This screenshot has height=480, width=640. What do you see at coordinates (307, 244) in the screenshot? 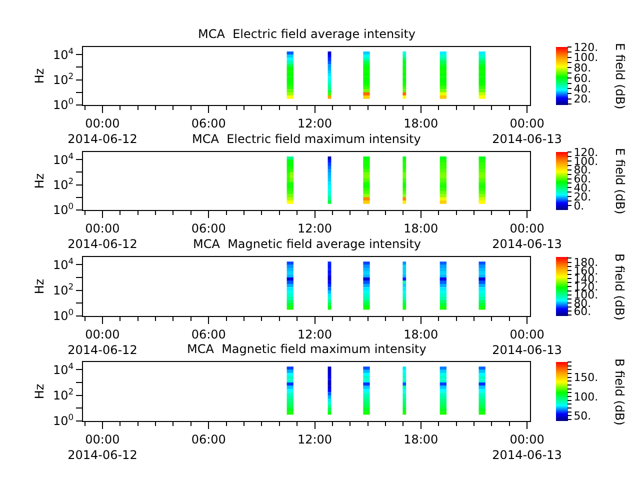
I see `chart-title: MCA Magnetic field average intensity` at bounding box center [307, 244].